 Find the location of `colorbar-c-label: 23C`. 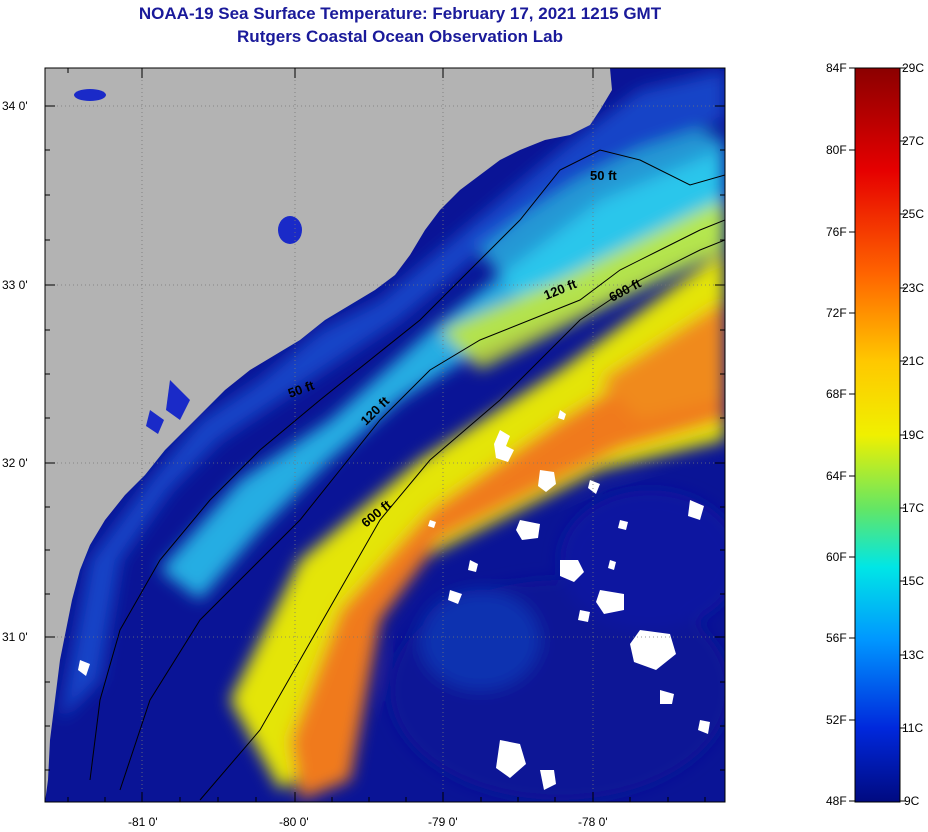

colorbar-c-label: 23C is located at coordinates (913, 288).